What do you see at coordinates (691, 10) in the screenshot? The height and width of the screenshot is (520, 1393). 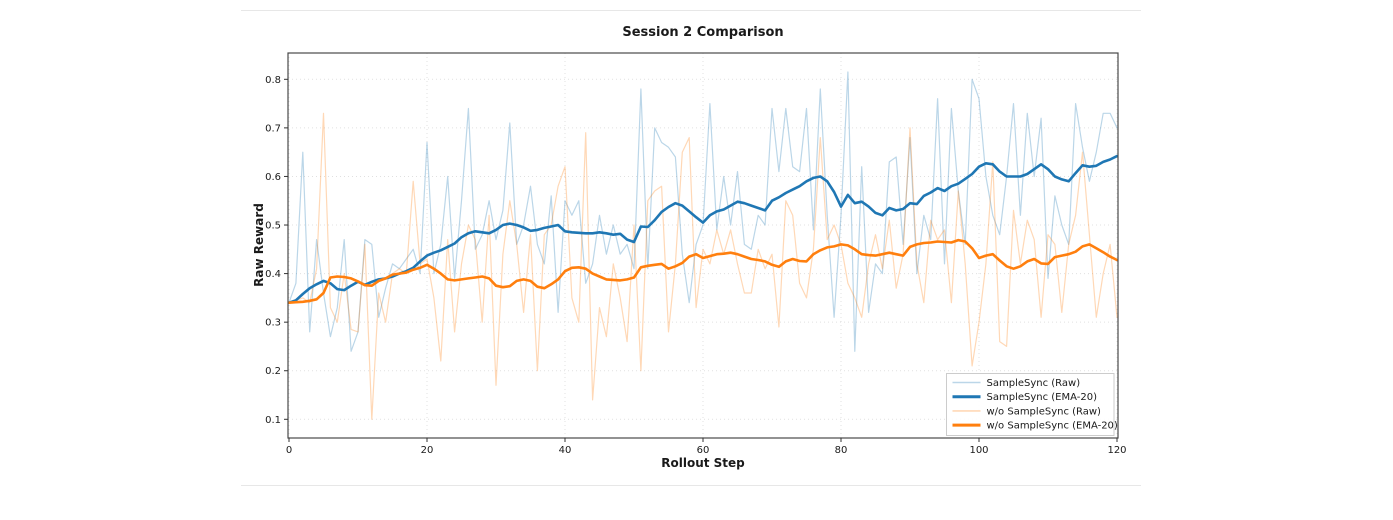 I see `divider-top` at bounding box center [691, 10].